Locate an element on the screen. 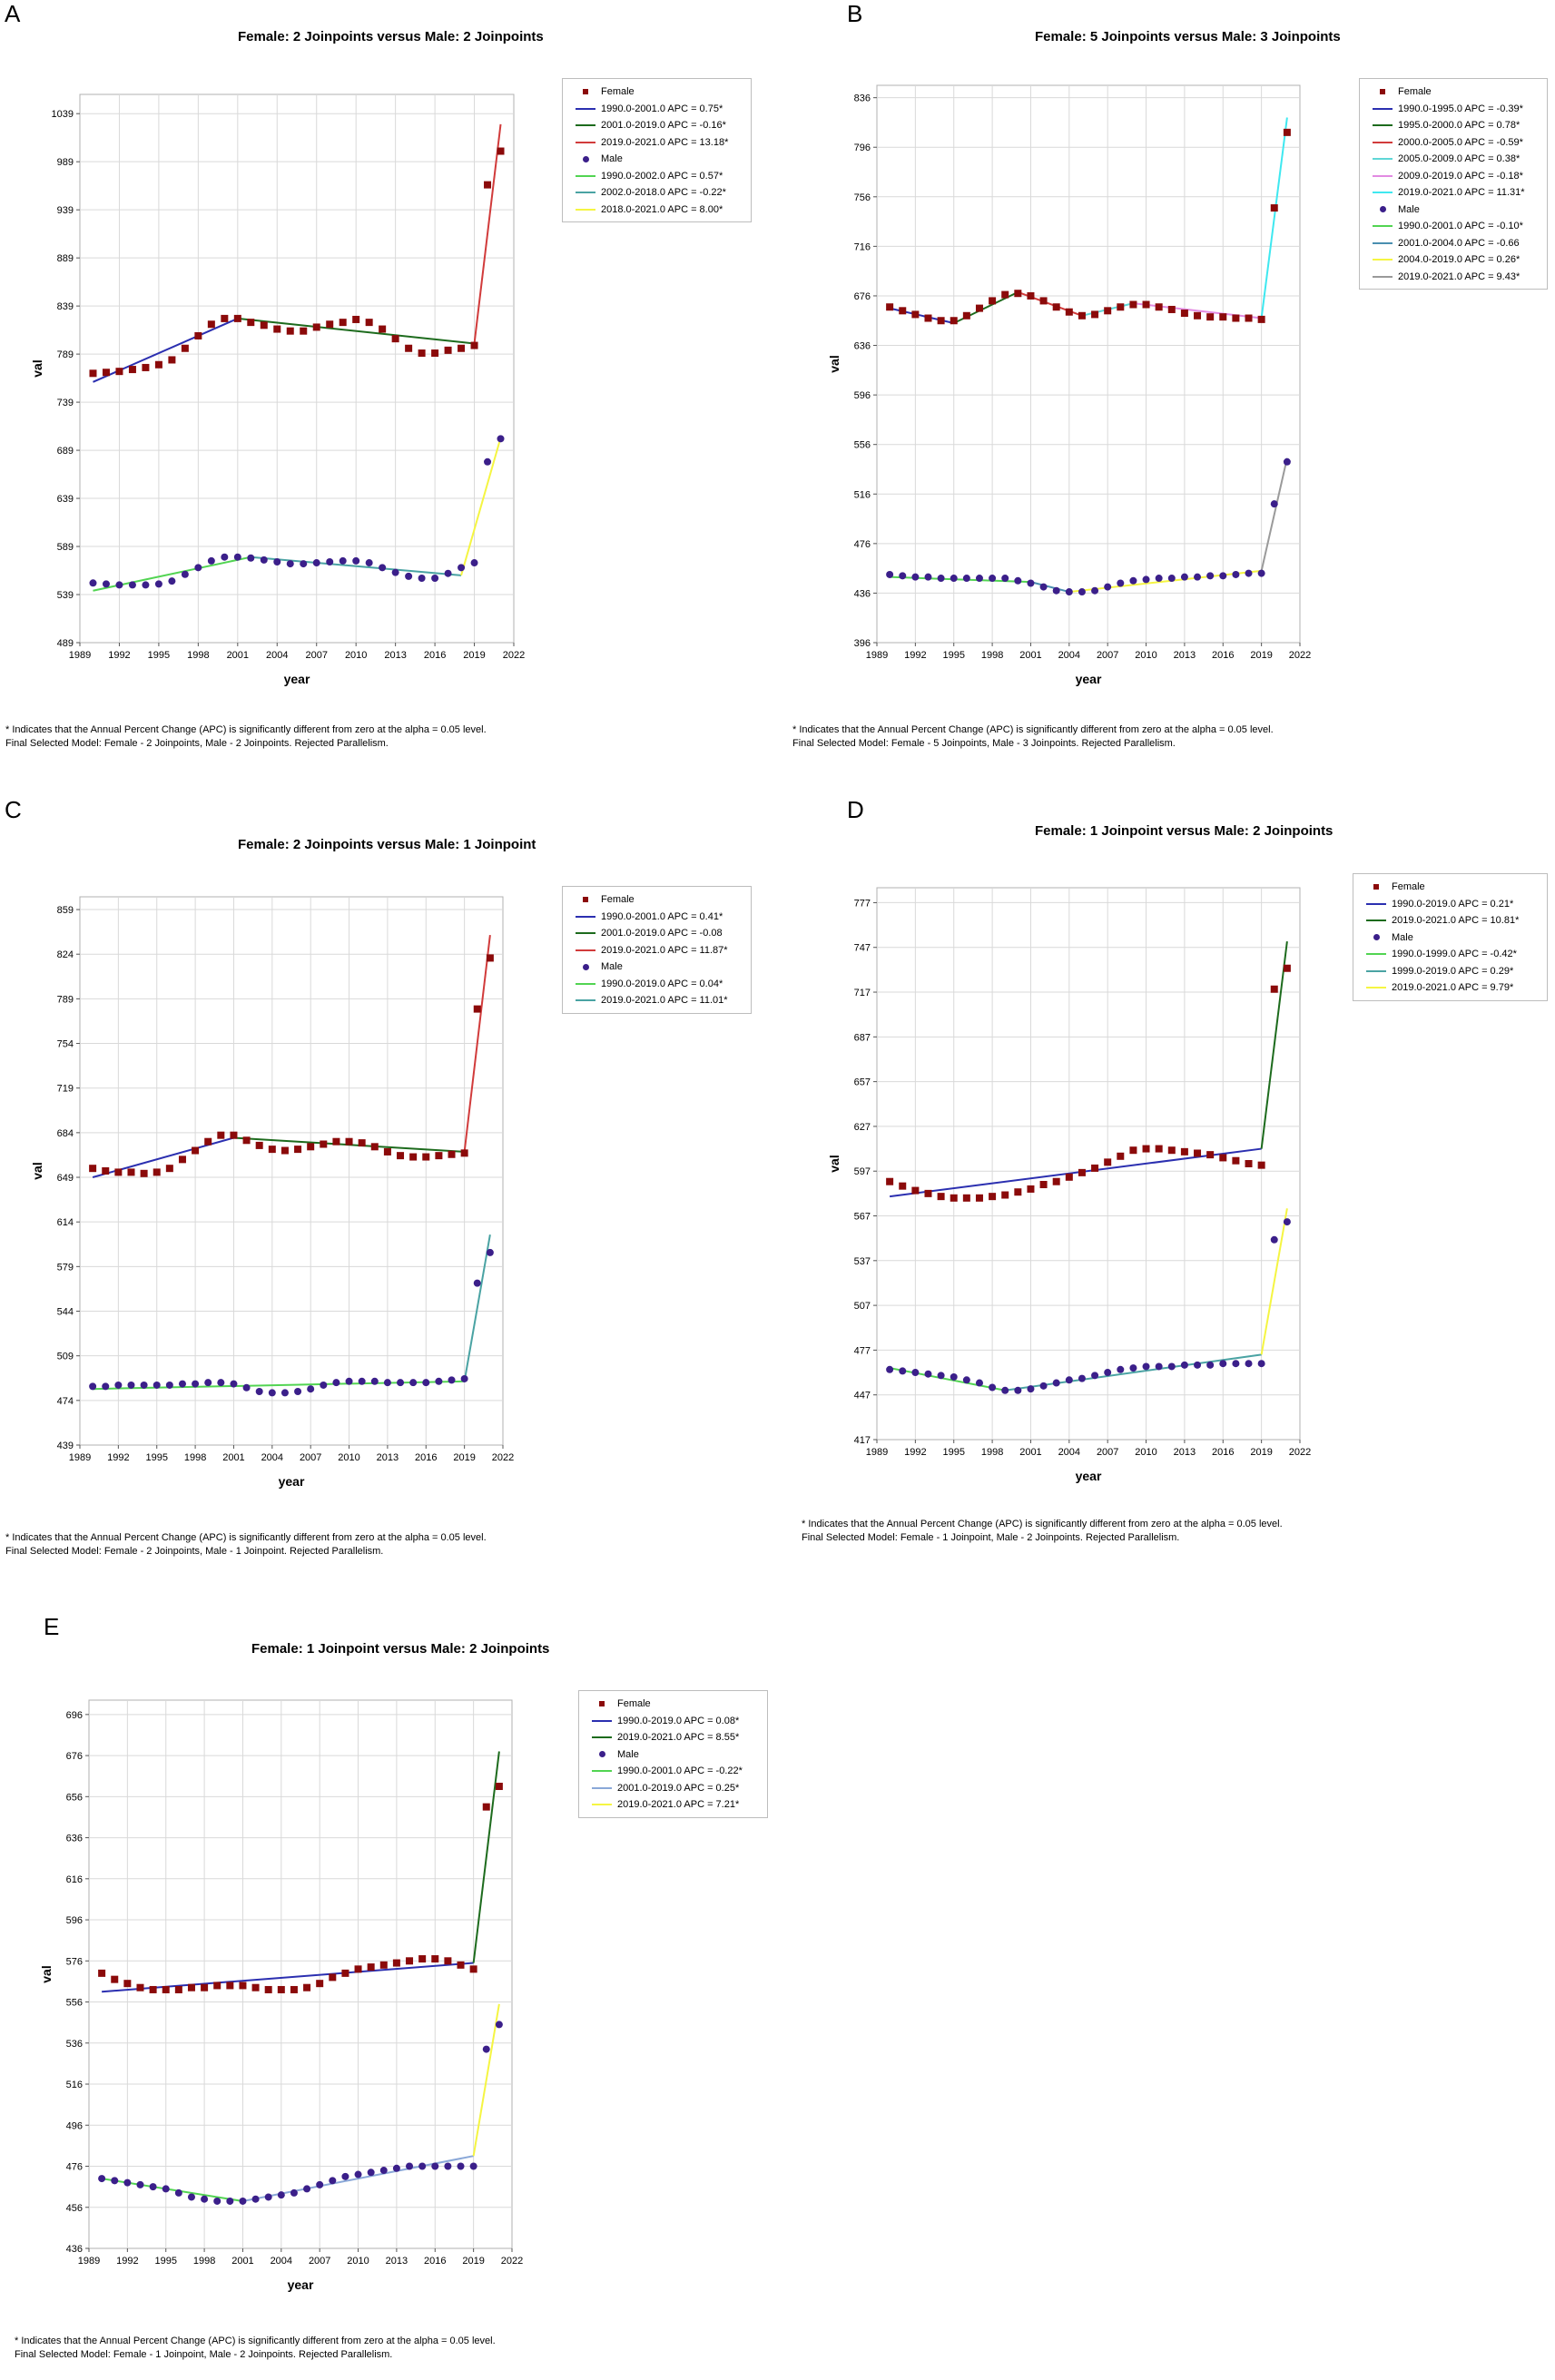 The width and height of the screenshot is (1555, 2380). y-tick-label: 696 is located at coordinates (74, 1716).